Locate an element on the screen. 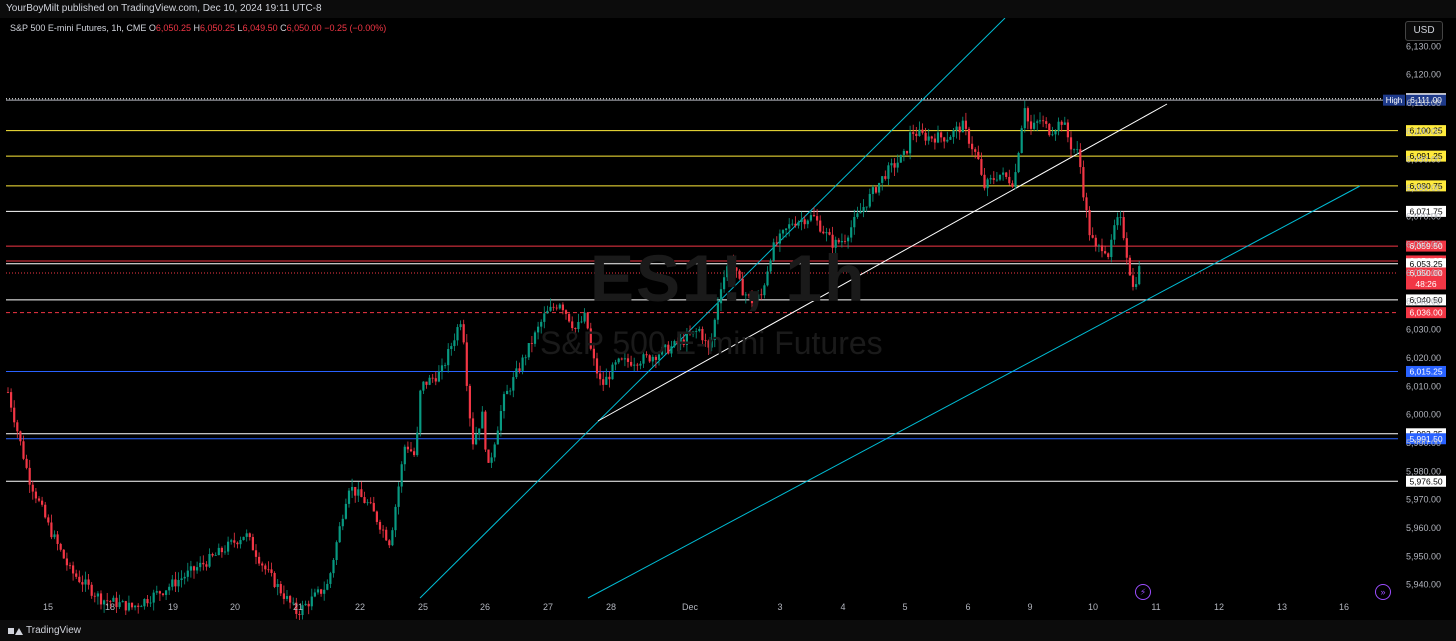  open-label: O is located at coordinates (152, 28).